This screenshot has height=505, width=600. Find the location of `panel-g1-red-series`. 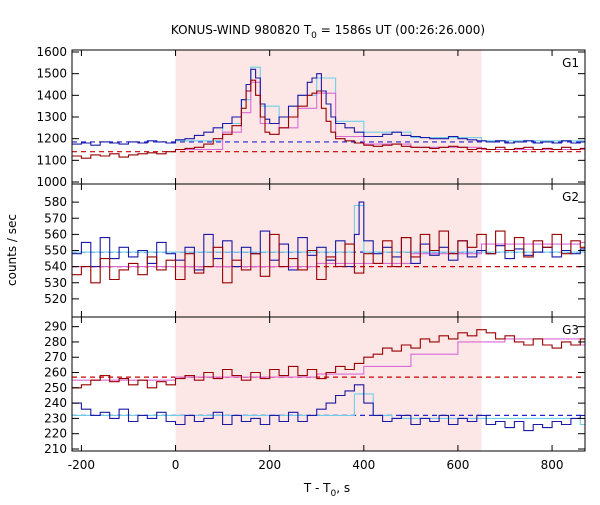

panel-g1-red-series is located at coordinates (328, 119).